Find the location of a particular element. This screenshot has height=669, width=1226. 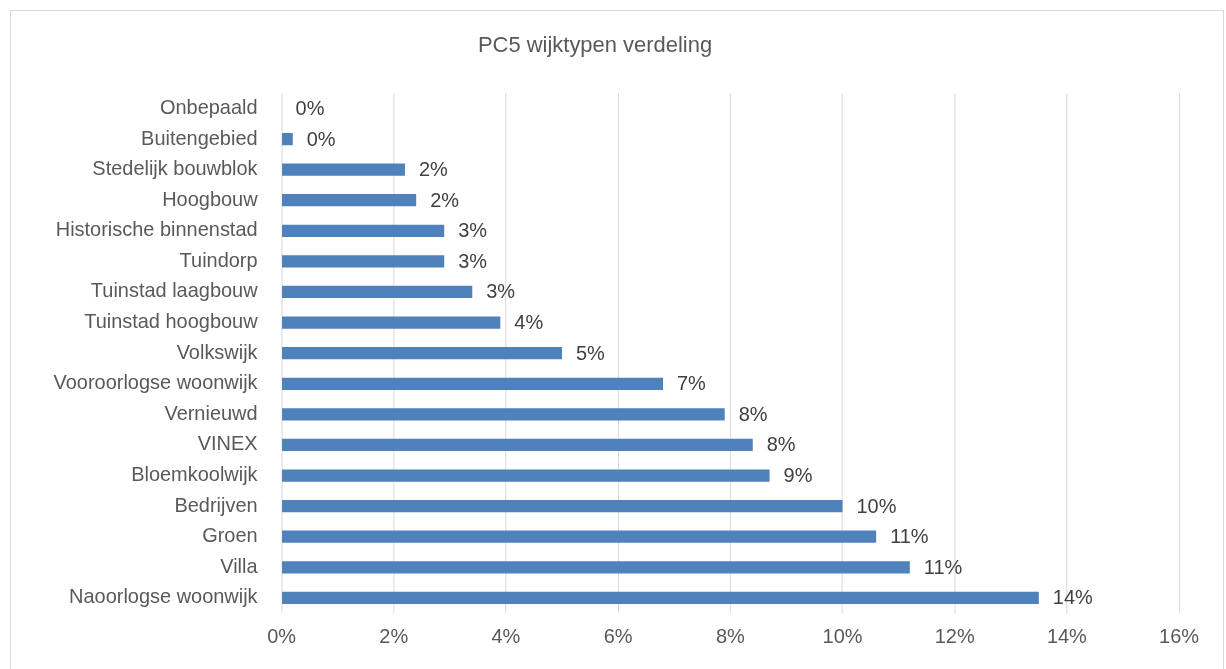

x-tick-label: 4% is located at coordinates (506, 635).